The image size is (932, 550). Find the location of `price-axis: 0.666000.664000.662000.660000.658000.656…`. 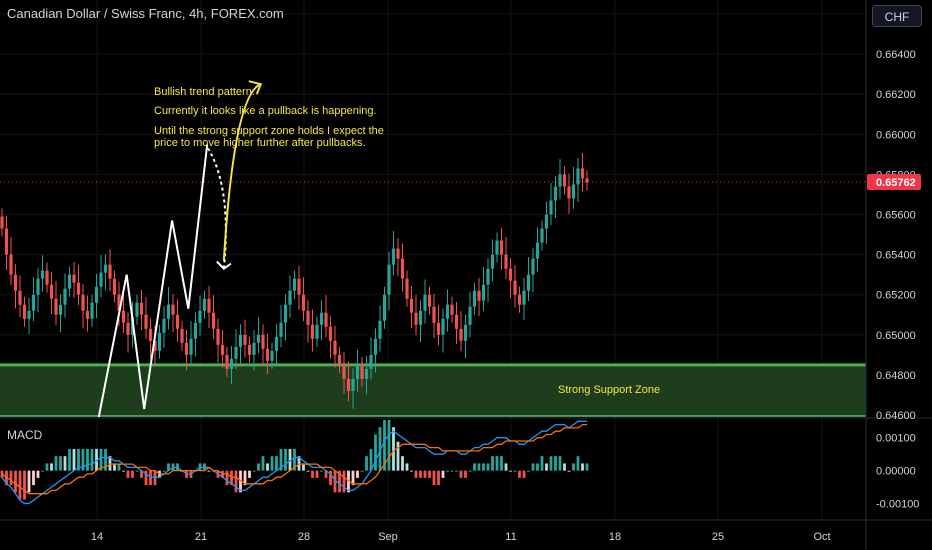

price-axis: 0.666000.664000.662000.660000.658000.656… is located at coordinates (896, 215).